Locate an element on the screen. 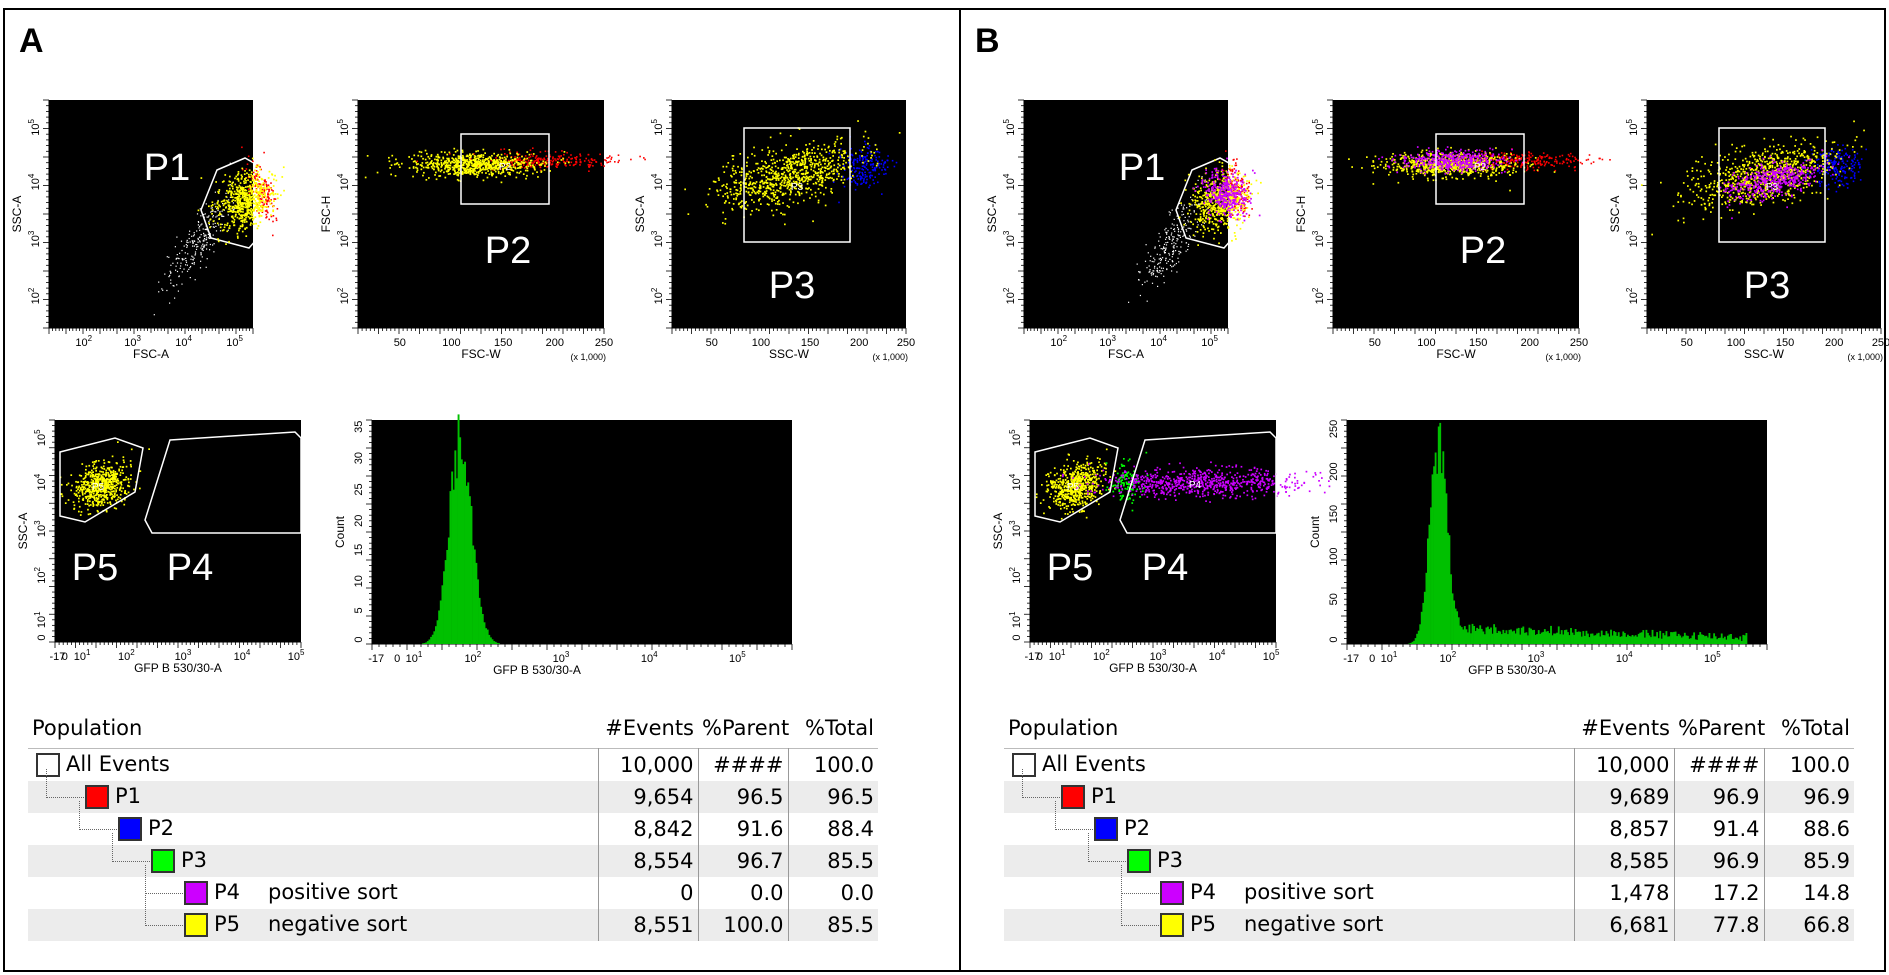 This screenshot has height=975, width=1889. table-row: P5 negative sort 8,551 100.0 85.5 is located at coordinates (453, 910).